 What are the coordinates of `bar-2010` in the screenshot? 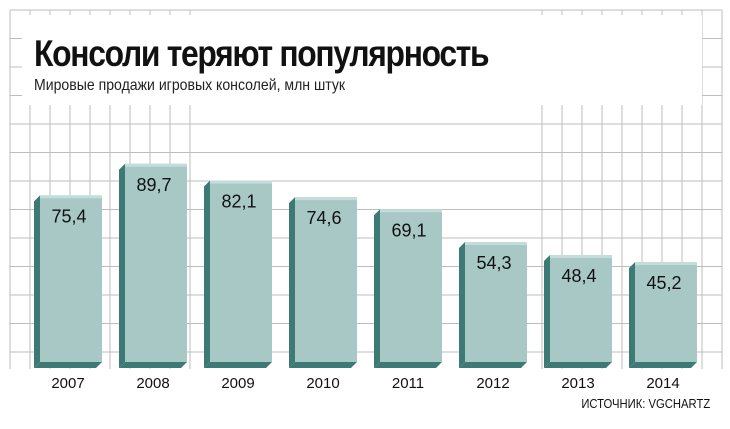 It's located at (323, 282).